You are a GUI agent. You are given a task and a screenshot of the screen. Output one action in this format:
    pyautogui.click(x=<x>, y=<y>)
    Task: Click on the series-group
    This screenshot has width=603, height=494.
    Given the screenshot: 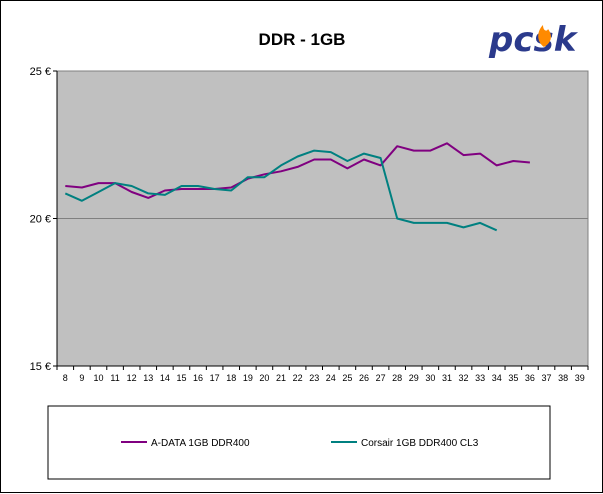 What is the action you would take?
    pyautogui.click(x=297, y=187)
    